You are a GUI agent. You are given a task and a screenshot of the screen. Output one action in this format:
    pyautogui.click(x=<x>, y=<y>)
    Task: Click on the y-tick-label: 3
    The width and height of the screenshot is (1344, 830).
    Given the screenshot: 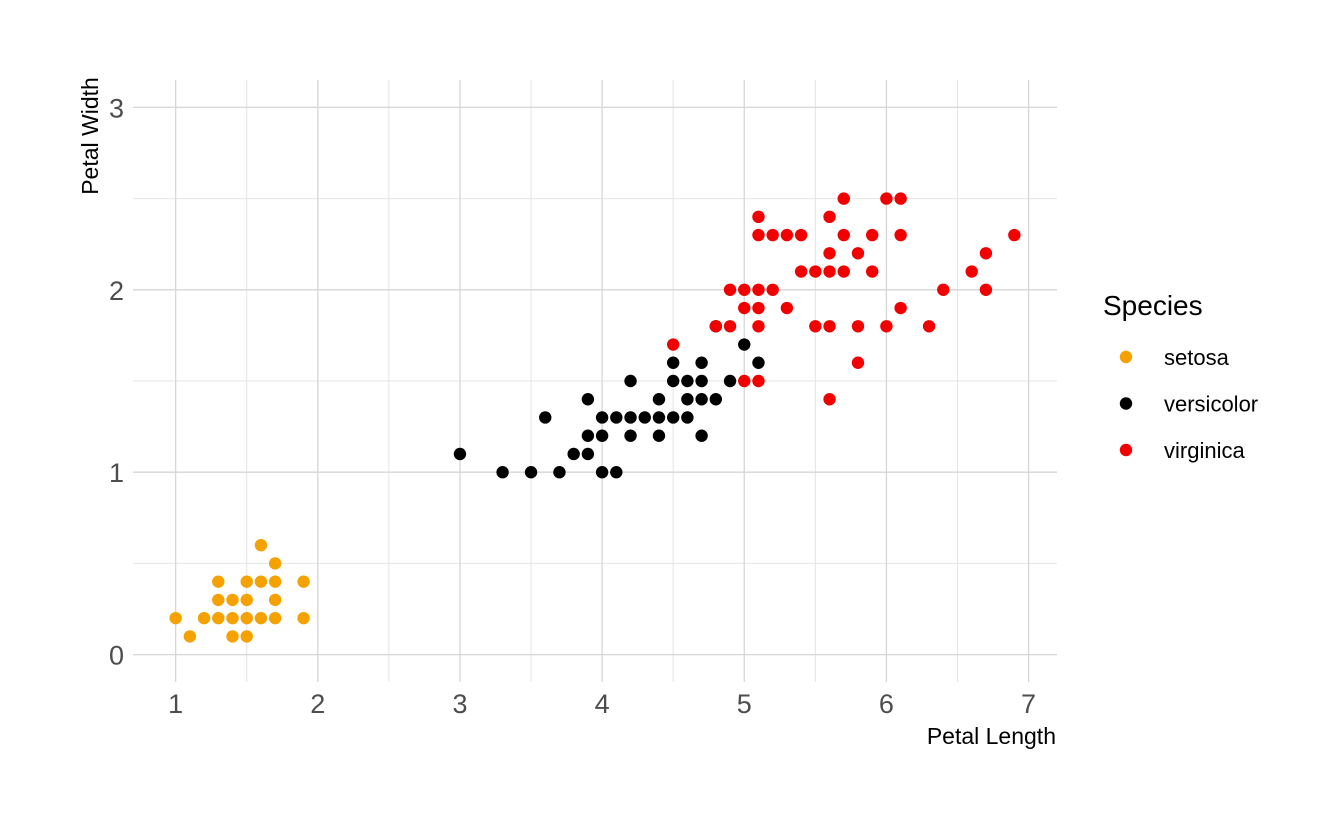 What is the action you would take?
    pyautogui.click(x=116, y=108)
    